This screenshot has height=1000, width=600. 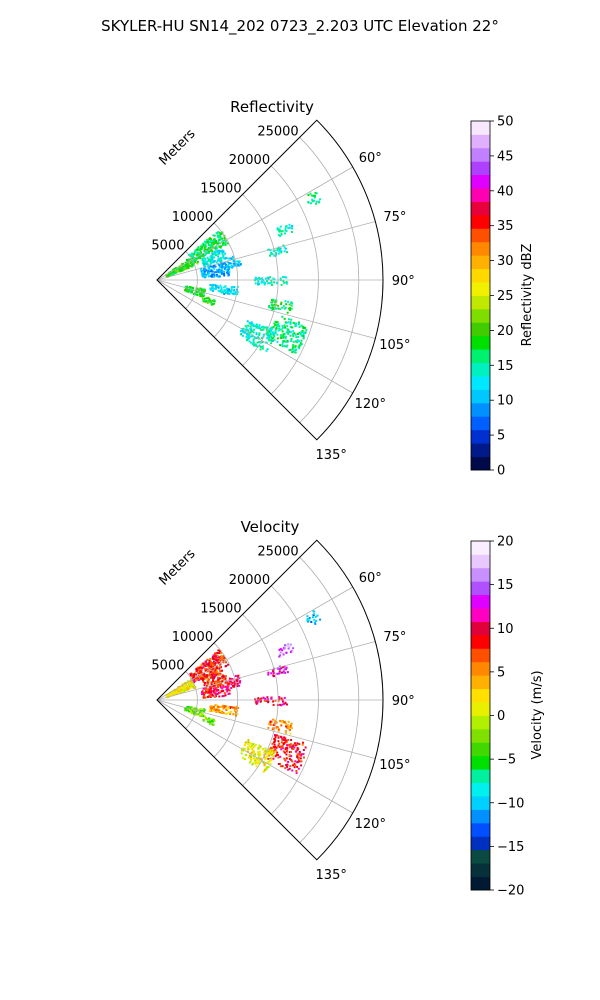 What do you see at coordinates (192, 637) in the screenshot?
I see `velocity-range-tick-label: 10000` at bounding box center [192, 637].